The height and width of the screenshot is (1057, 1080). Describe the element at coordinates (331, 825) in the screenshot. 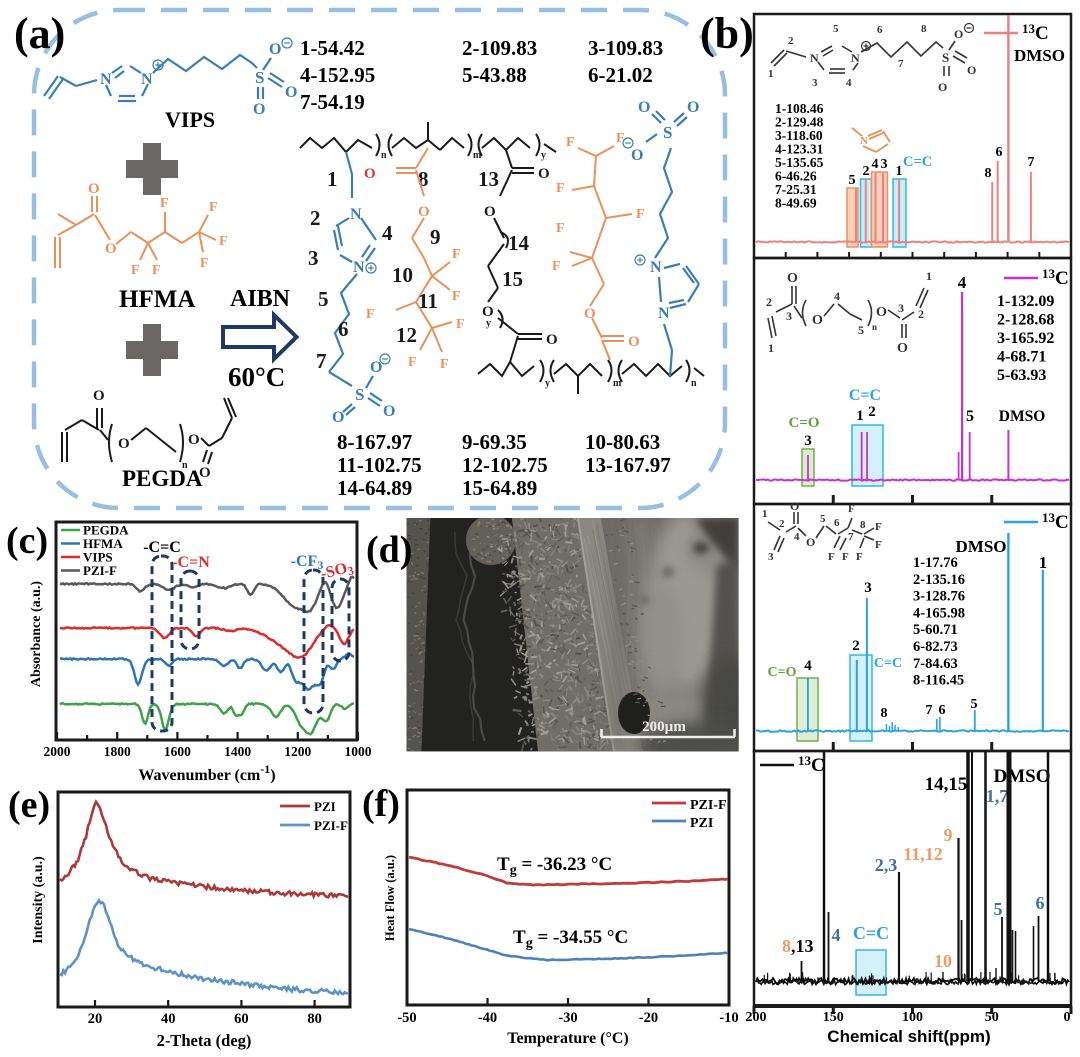

I see `svg-text: PZI-F` at that location.